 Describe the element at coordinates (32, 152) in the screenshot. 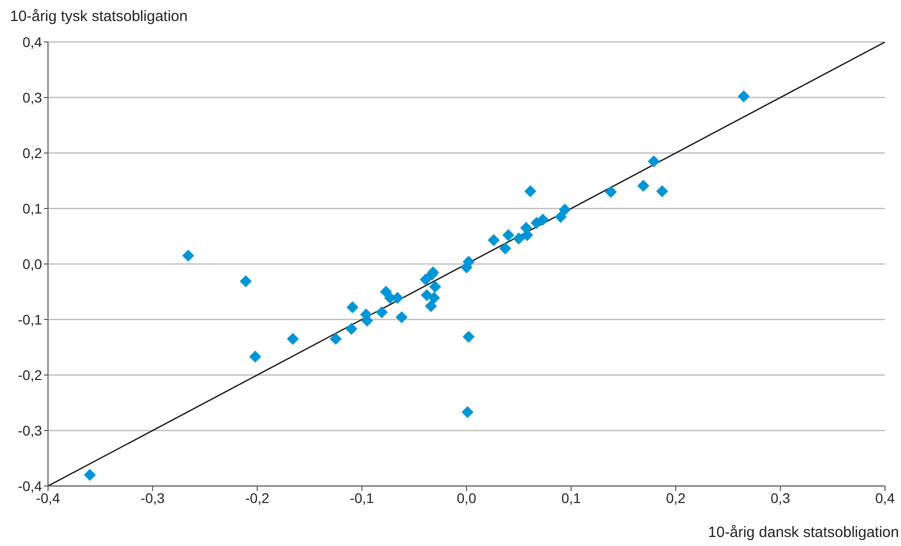

I see `y-tick-label: 0,2` at that location.